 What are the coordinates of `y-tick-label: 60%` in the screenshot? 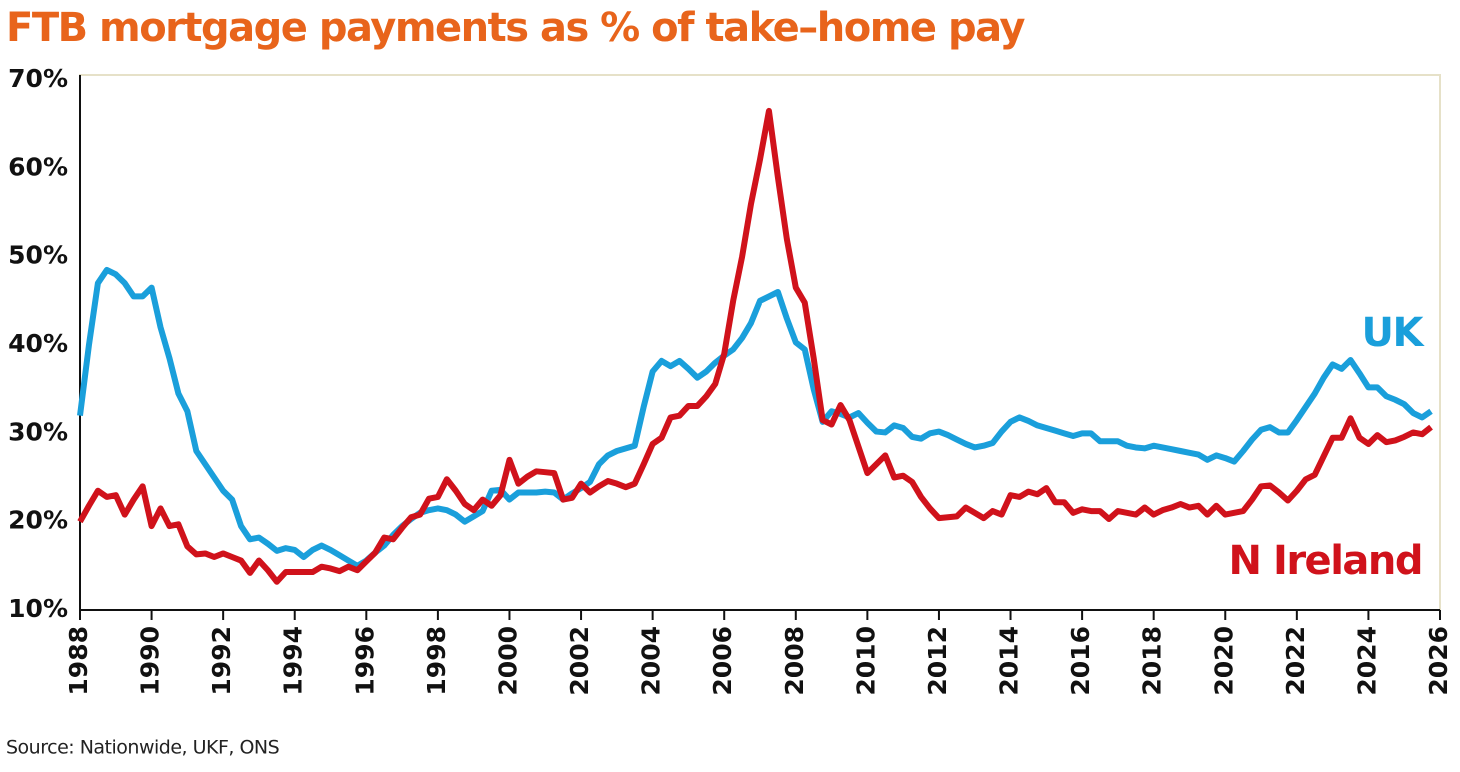 It's located at (38, 166).